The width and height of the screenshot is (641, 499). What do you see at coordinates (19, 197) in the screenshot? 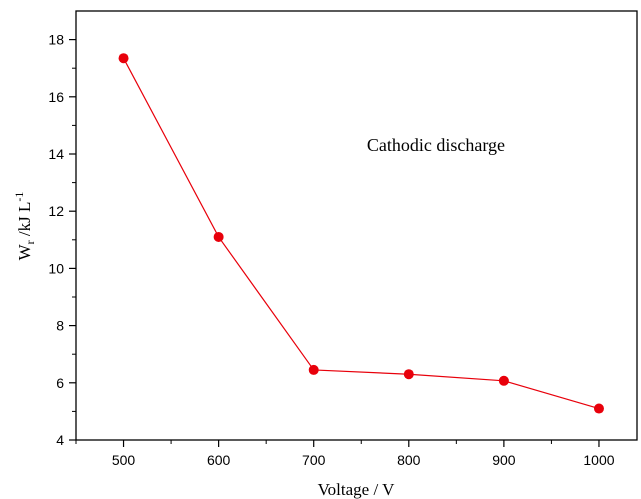
I see `y-axis-title-sup: -1` at bounding box center [19, 197].